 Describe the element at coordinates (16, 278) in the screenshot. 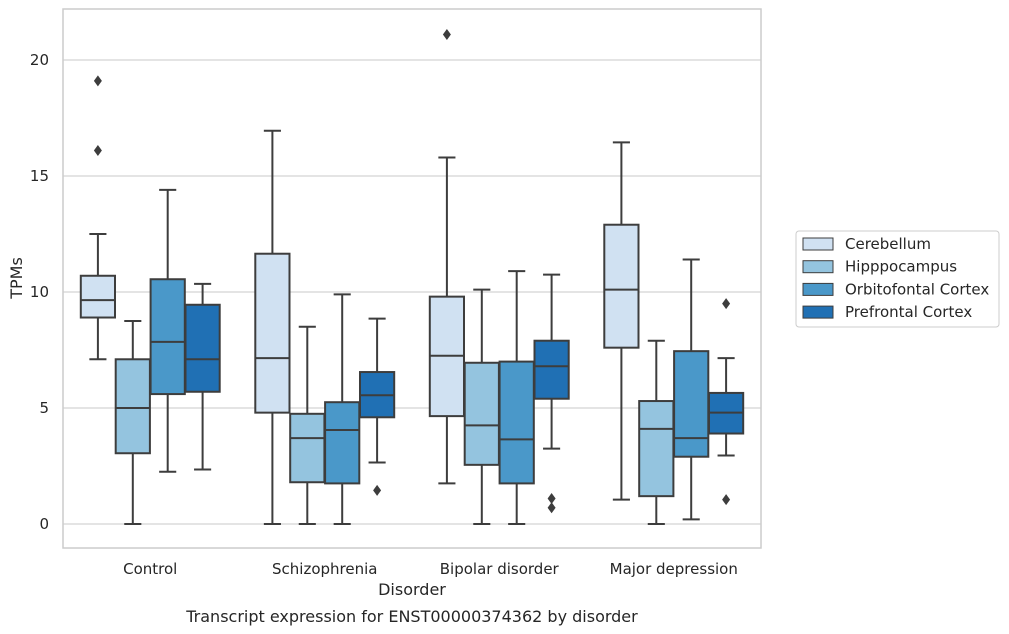

I see `y-axis-label: TPMs` at that location.